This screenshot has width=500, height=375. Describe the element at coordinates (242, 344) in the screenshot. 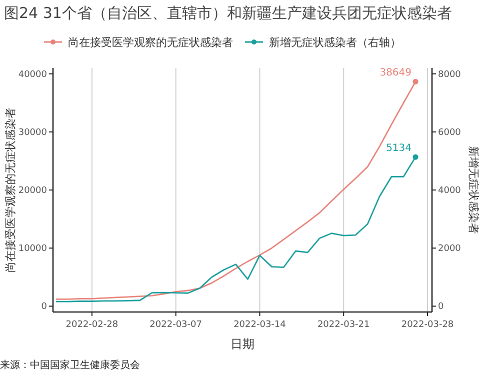

I see `x-axis-title: 日期` at that location.